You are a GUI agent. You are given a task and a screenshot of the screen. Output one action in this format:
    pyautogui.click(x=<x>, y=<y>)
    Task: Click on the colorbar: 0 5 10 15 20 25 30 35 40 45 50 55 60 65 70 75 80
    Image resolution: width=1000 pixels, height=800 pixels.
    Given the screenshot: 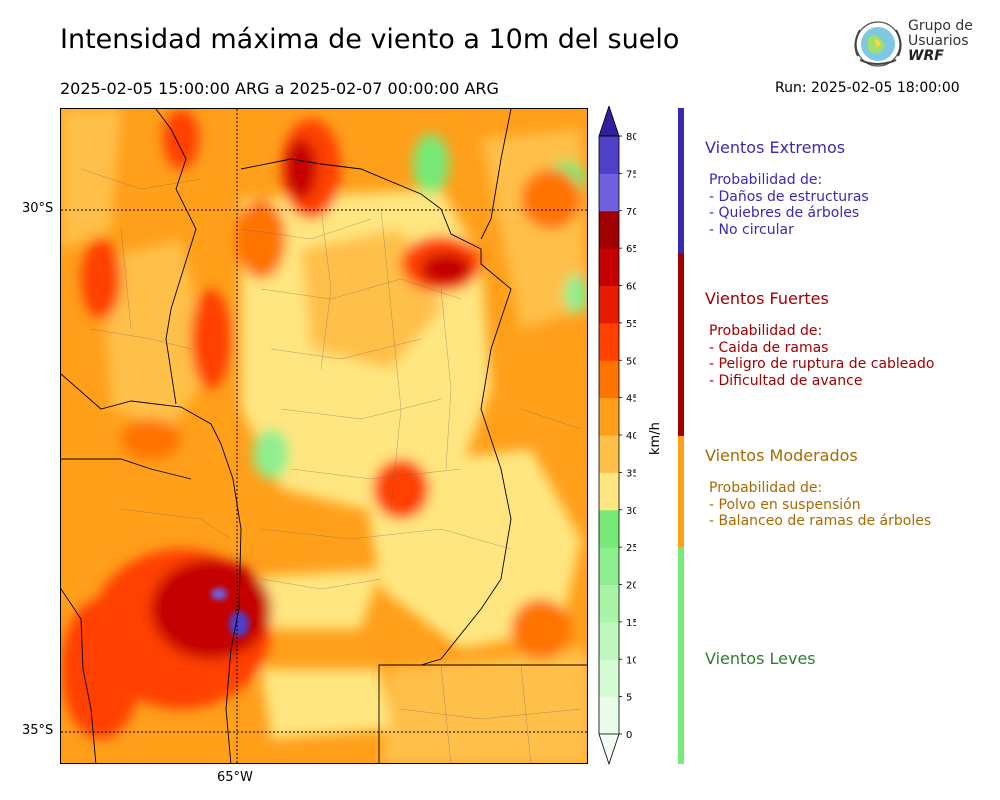 What is the action you would take?
    pyautogui.click(x=617, y=436)
    